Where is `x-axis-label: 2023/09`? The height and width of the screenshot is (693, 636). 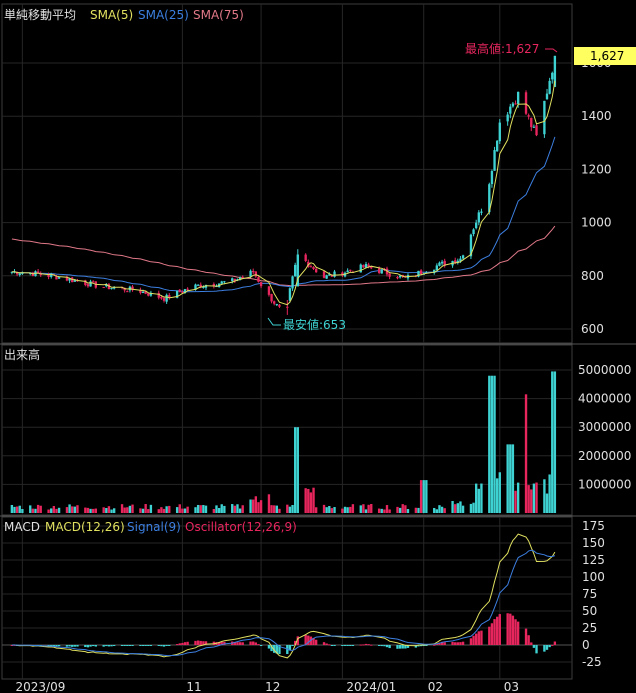
x-axis-label: 2023/09 is located at coordinates (40, 686).